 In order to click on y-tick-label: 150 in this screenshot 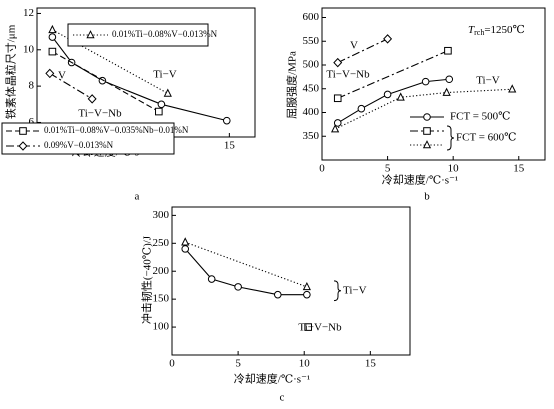, I will do `click(161, 299)`.